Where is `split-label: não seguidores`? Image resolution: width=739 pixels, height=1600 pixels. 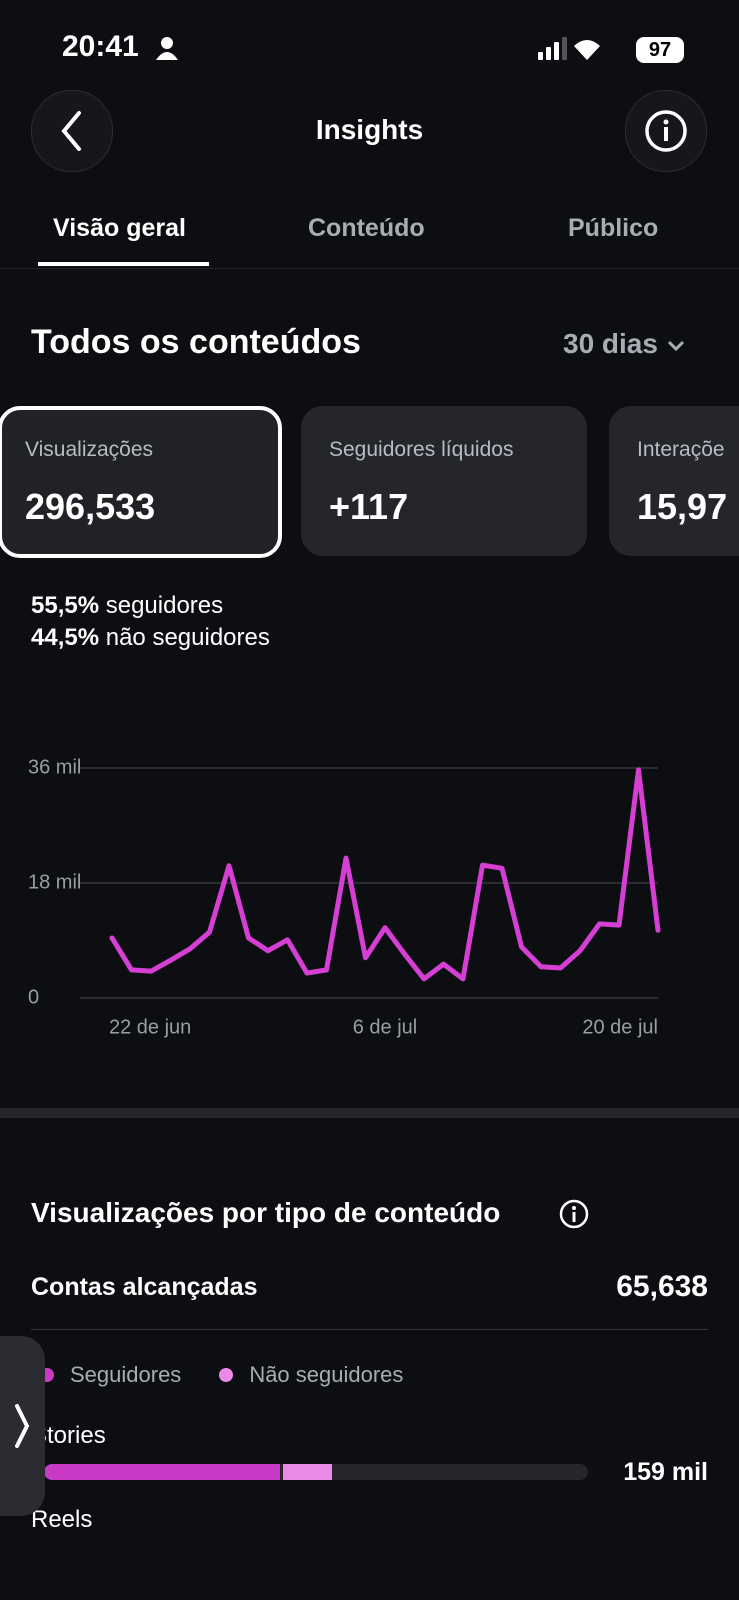
split-label: não seguidores is located at coordinates (187, 637).